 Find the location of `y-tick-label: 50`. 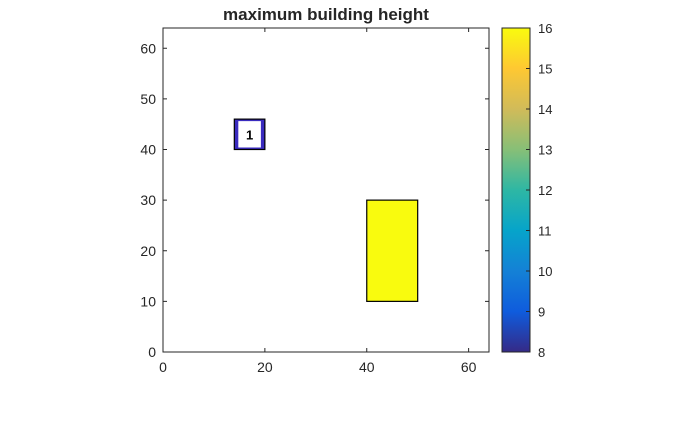

y-tick-label: 50 is located at coordinates (148, 99).